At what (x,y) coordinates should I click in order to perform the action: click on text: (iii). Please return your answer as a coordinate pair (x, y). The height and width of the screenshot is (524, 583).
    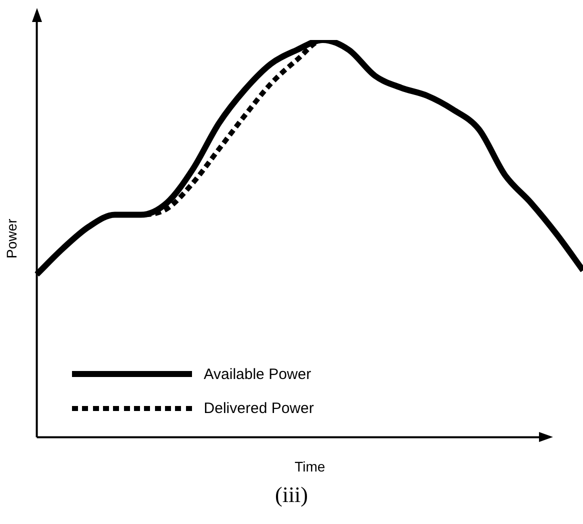
    Looking at the image, I should click on (291, 495).